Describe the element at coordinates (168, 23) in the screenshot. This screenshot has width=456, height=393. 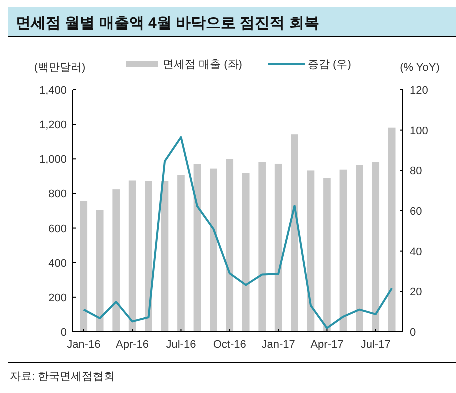
I see `chart-title: 면세점 월별 매출액 4월 바닥으로 점진적 회복` at that location.